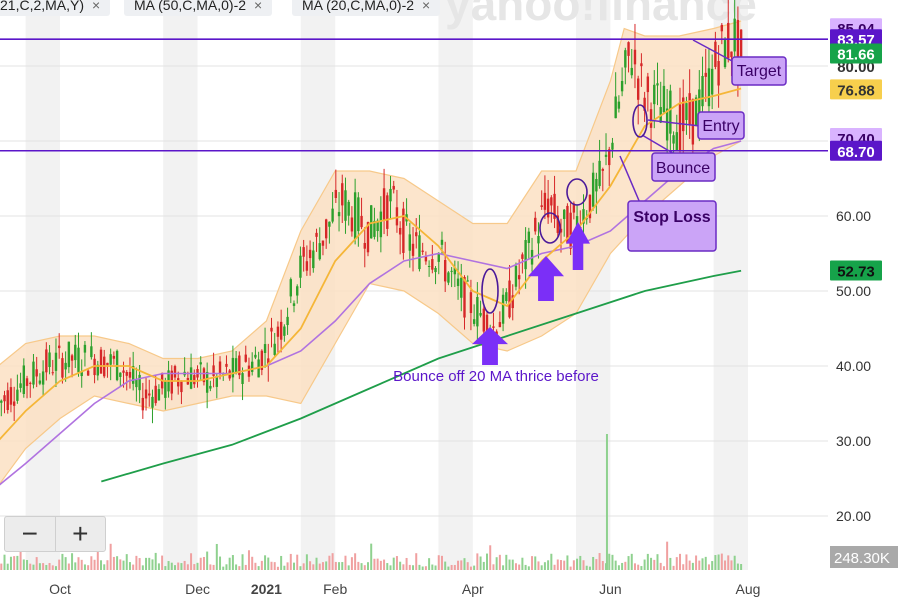  I want to click on indicator-chip-ma50: MA (50,C,MA,0)-2 ×, so click(198, 8).